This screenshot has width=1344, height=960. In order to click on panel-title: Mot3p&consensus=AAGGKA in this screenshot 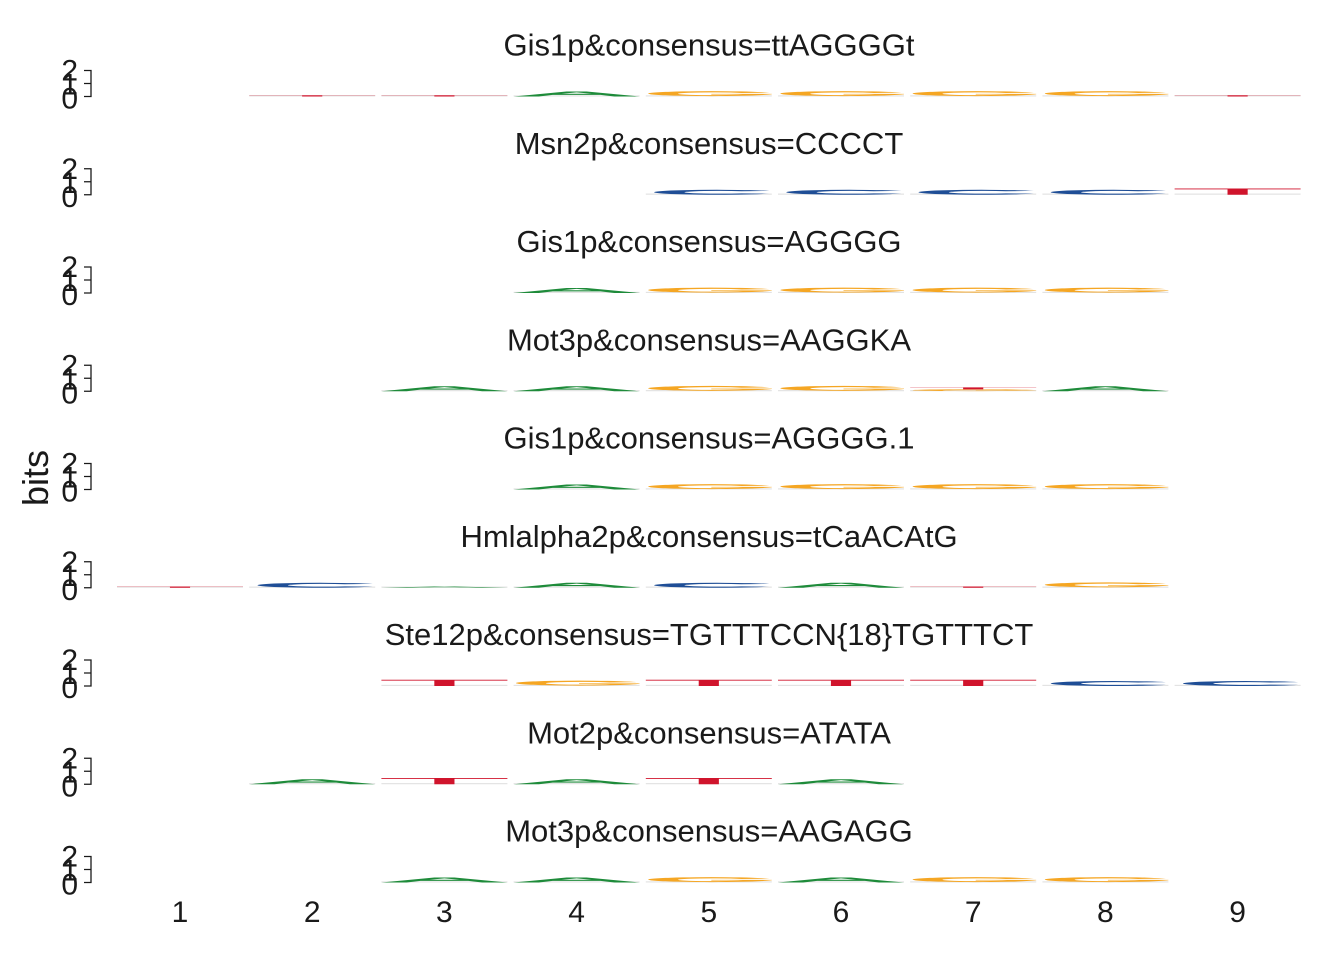, I will do `click(709, 339)`.